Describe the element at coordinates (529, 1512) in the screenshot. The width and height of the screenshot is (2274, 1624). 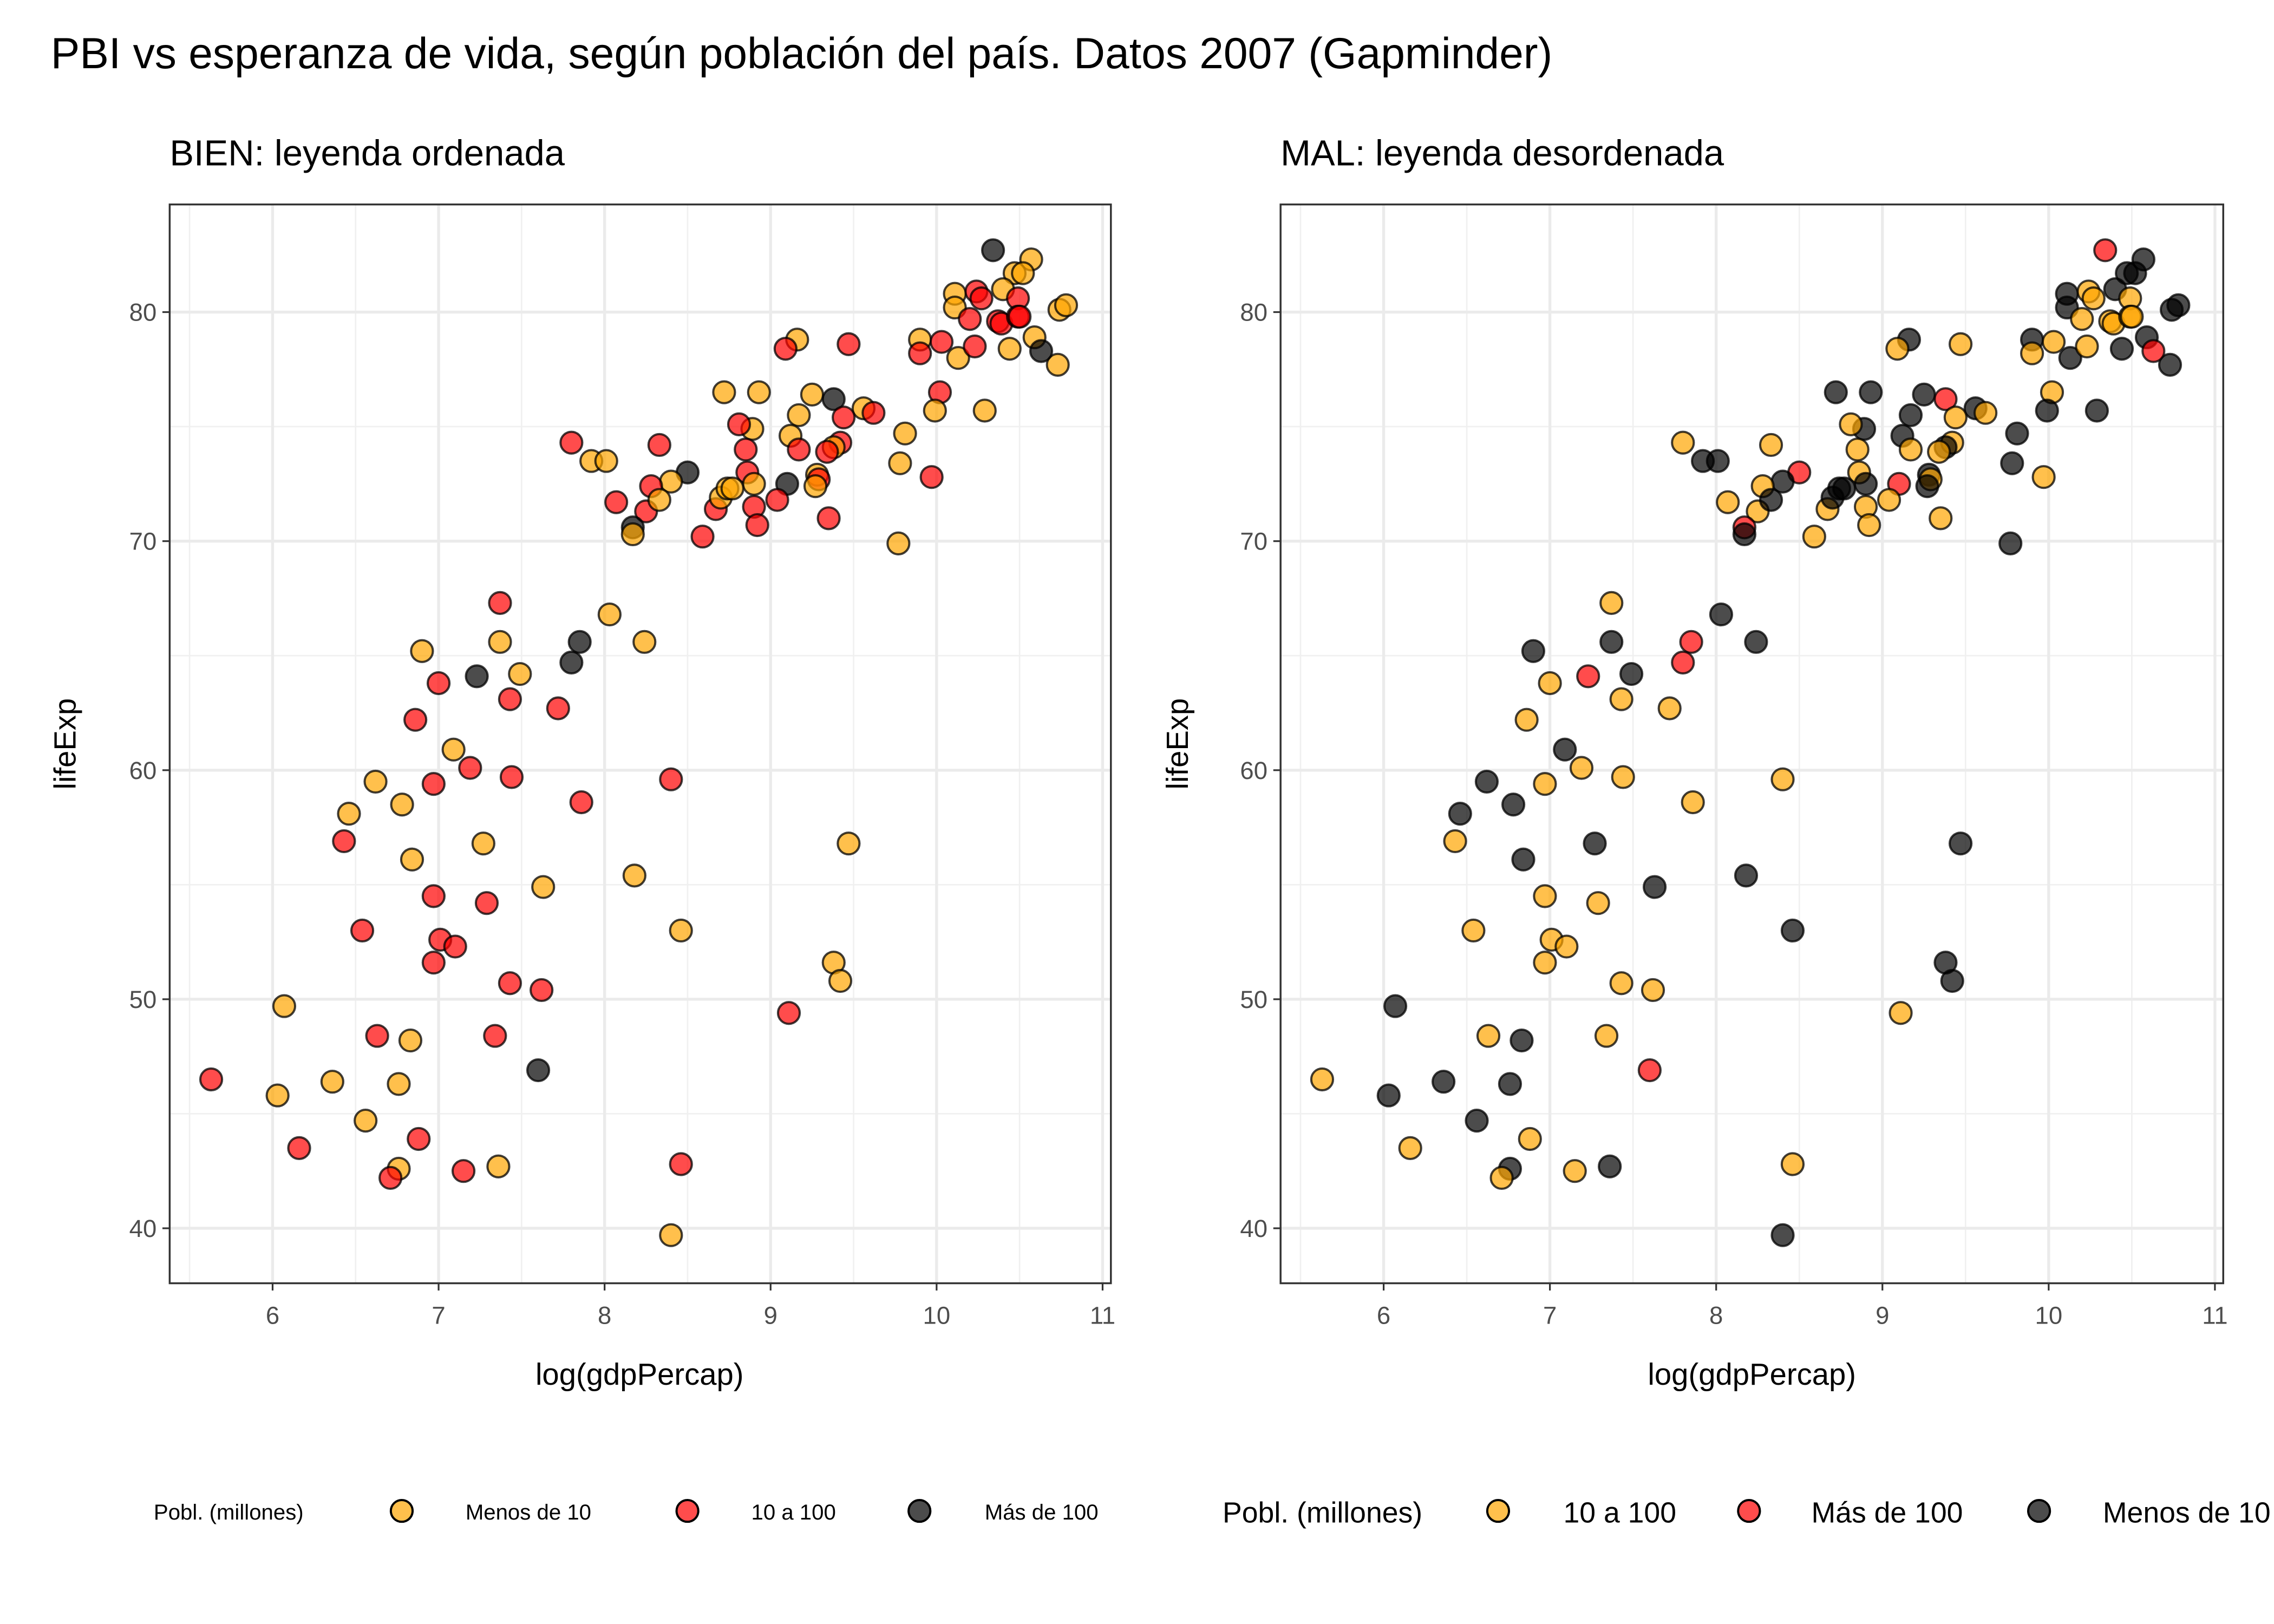
I see `legend-label-0: Menos de 10` at that location.